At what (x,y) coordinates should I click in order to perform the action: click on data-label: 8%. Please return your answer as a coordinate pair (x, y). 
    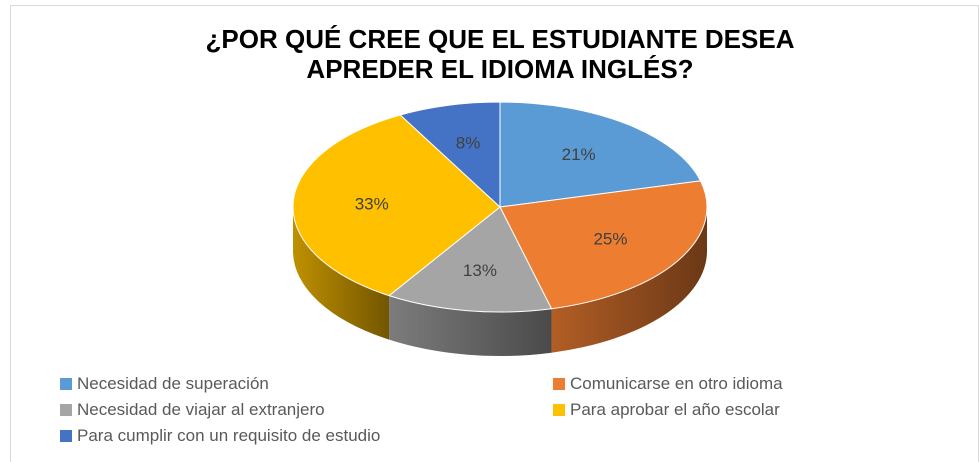
    Looking at the image, I should click on (468, 142).